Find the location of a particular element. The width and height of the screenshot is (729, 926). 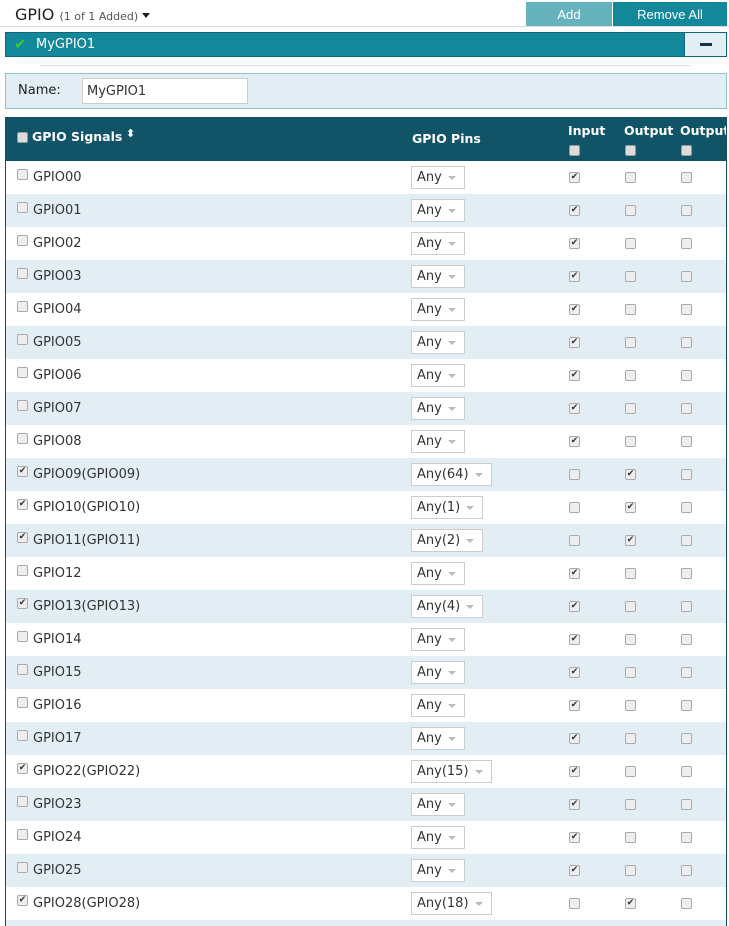

output2-all-checkbox is located at coordinates (686, 150).